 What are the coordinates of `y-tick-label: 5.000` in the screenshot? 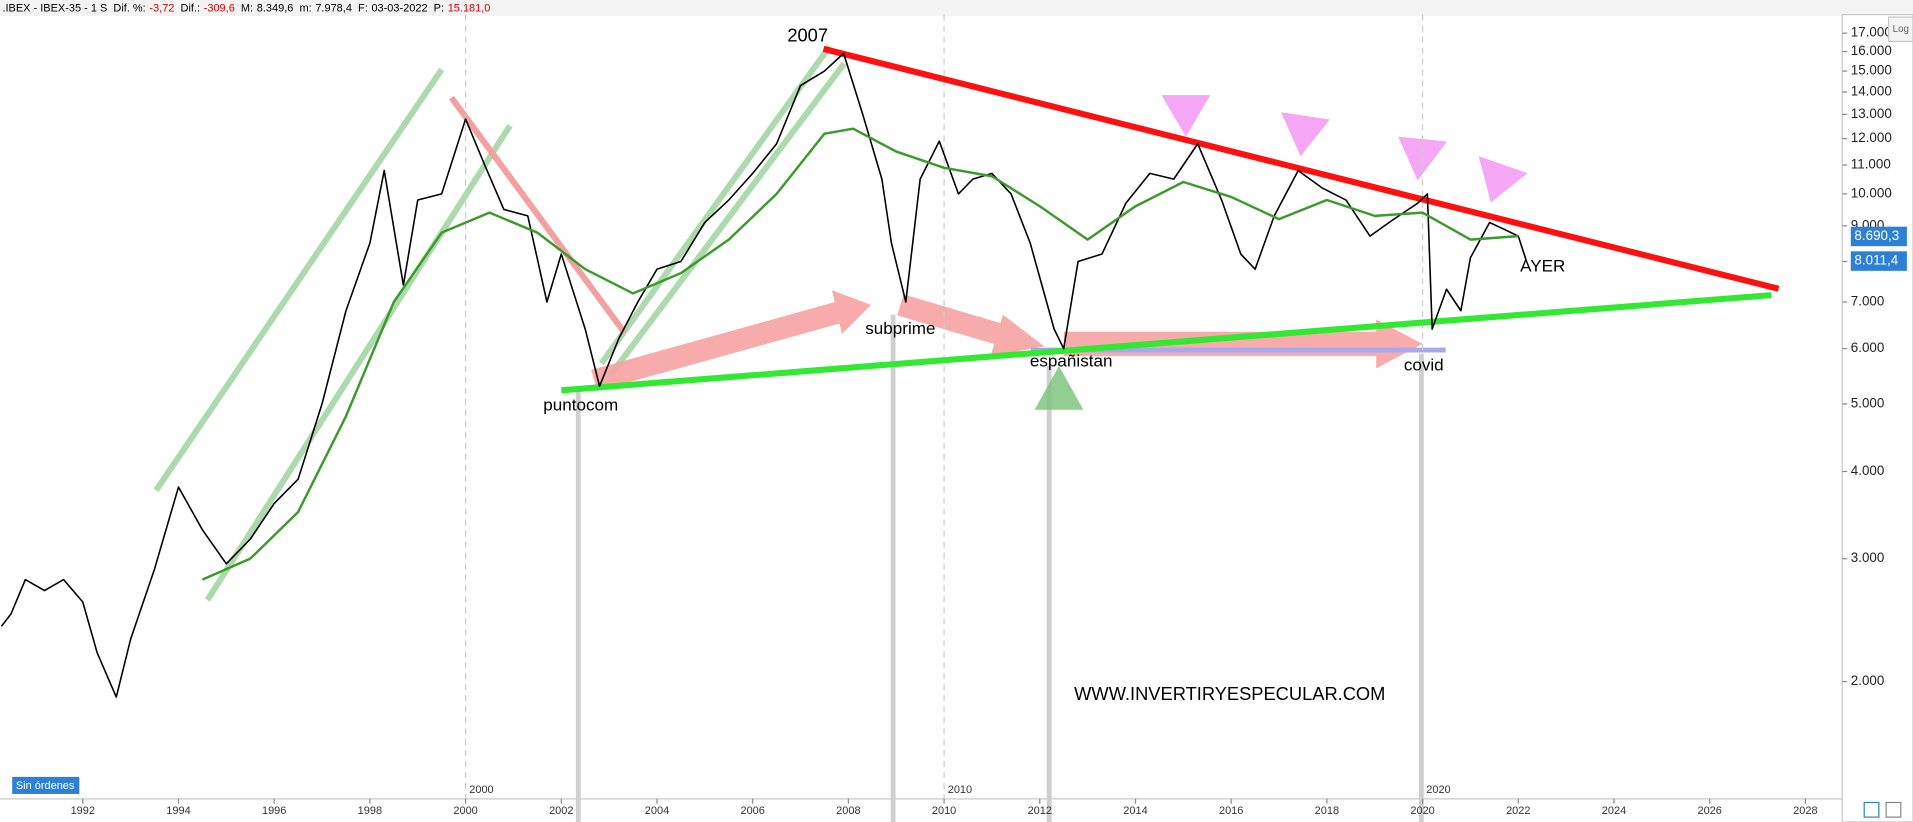 It's located at (1868, 402).